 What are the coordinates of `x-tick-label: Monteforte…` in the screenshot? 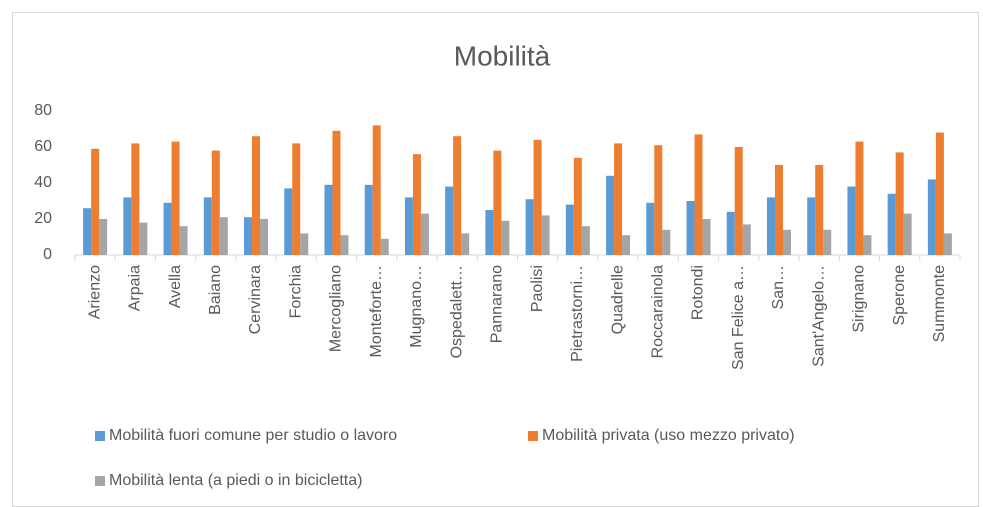 It's located at (376, 311).